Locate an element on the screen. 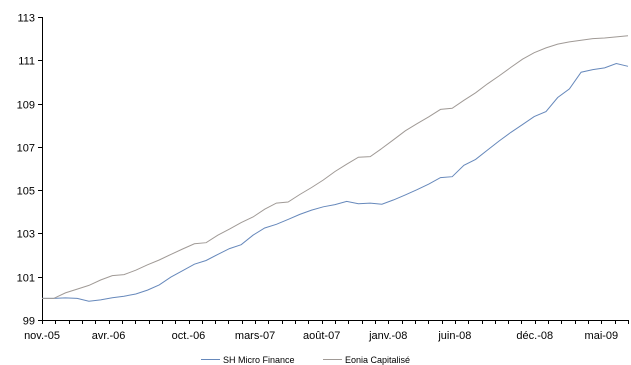 The height and width of the screenshot is (365, 631). x-tick-label: janv.-08 is located at coordinates (387, 336).